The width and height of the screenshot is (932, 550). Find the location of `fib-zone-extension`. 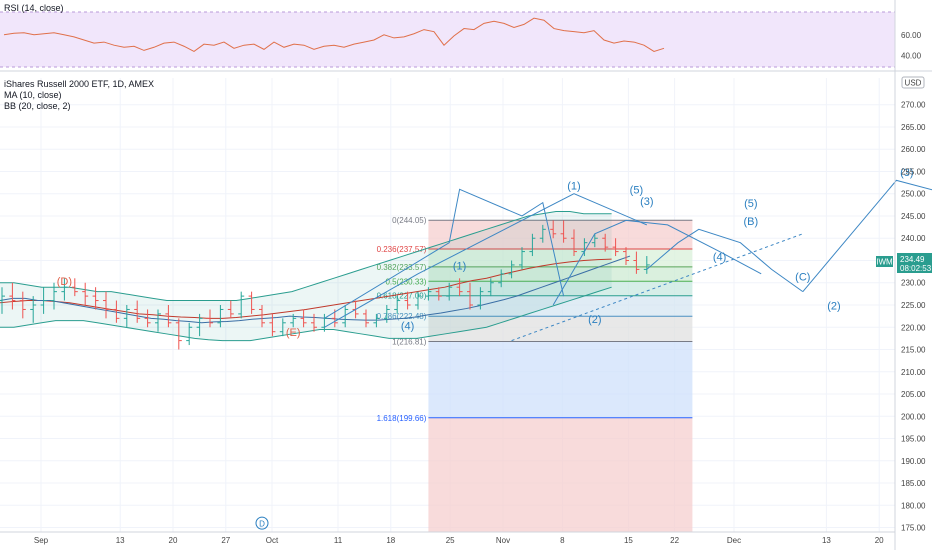

fib-zone-extension is located at coordinates (560, 474).